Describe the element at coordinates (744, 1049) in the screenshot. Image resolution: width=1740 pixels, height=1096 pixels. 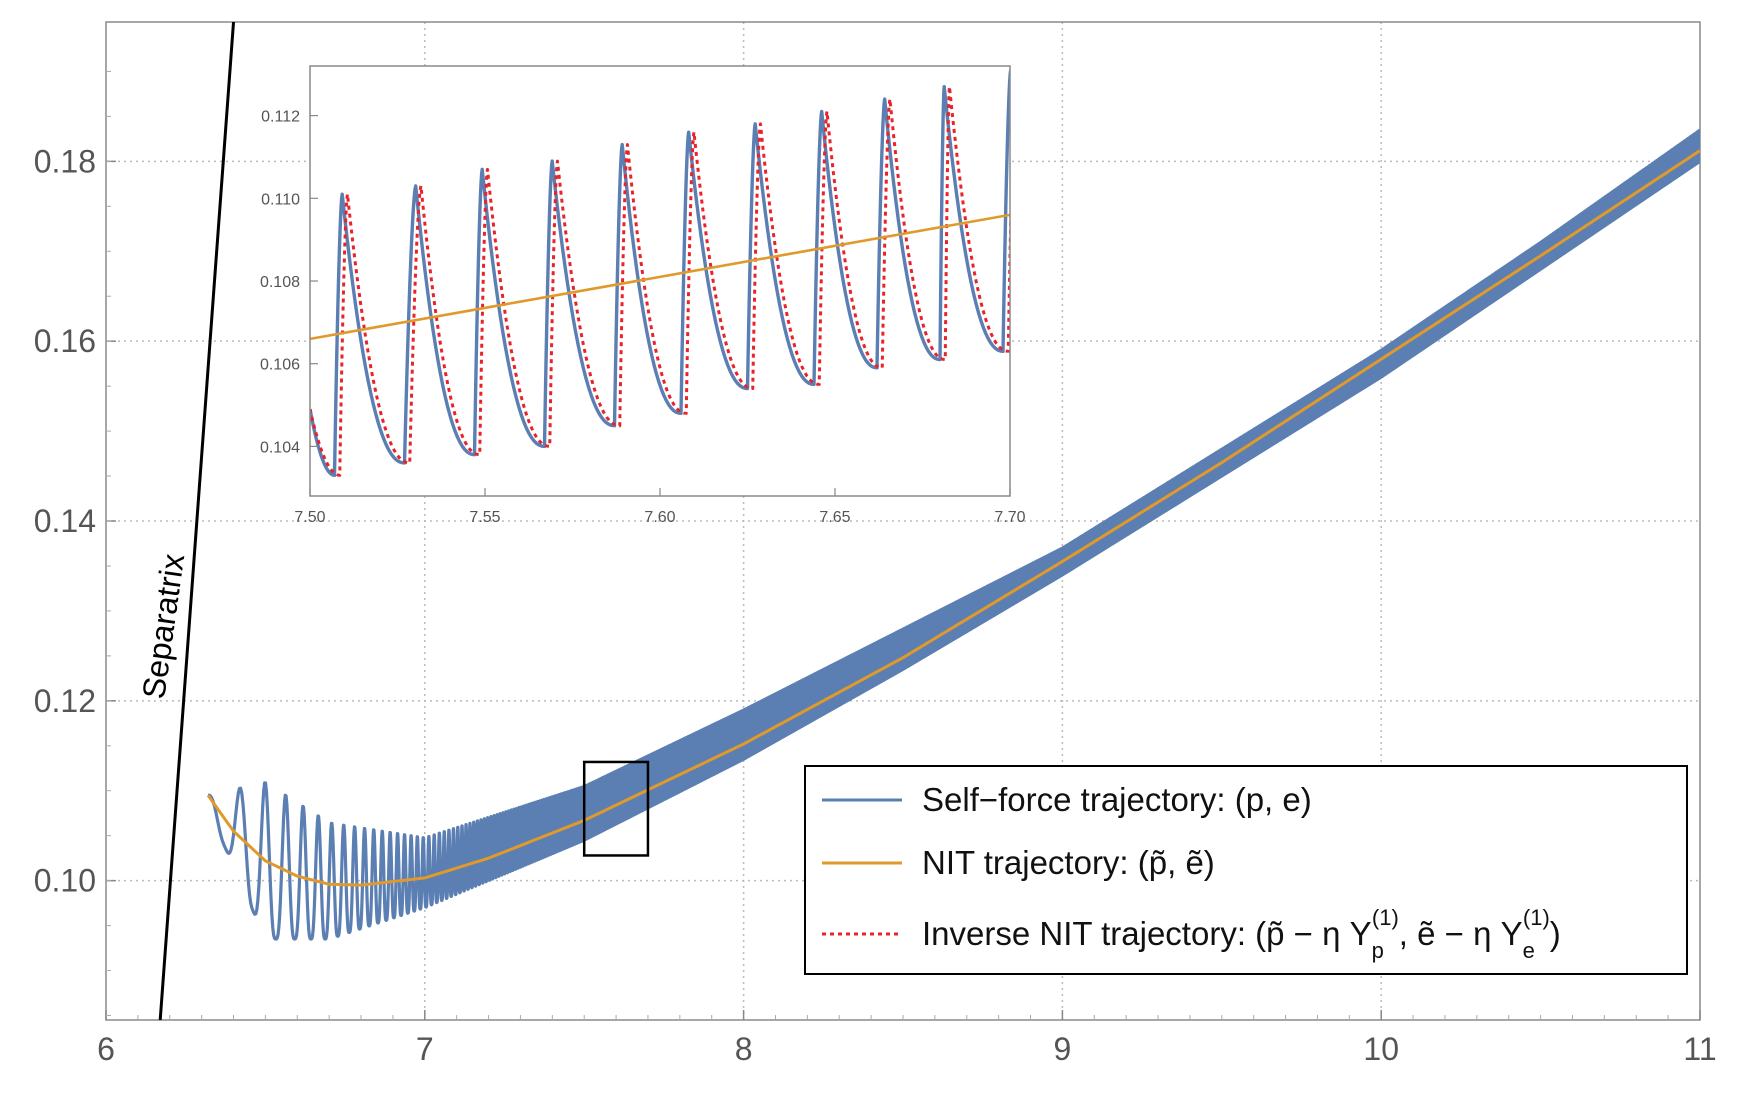
I see `main-x-tick-label: 8` at that location.